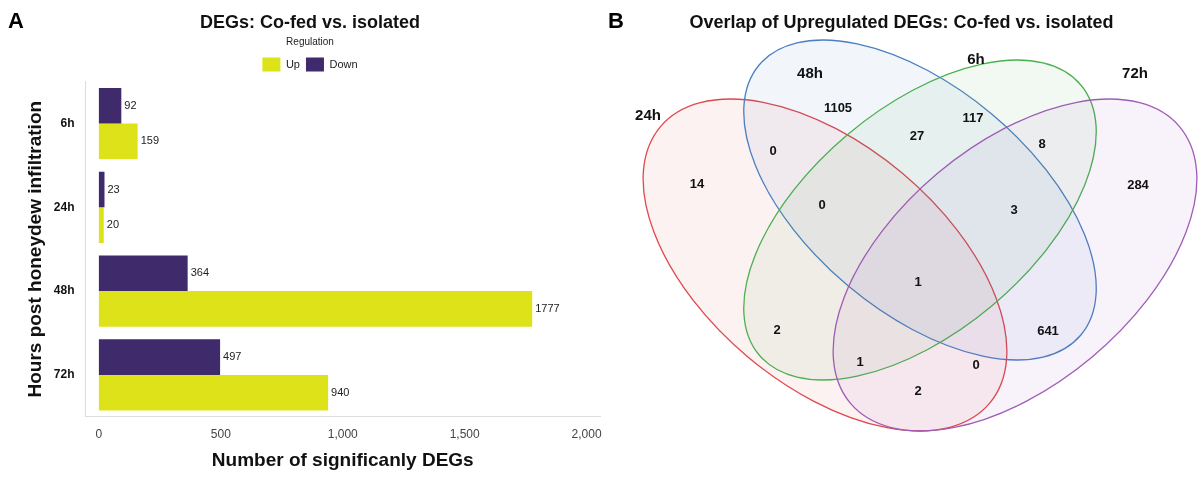  What do you see at coordinates (34, 249) in the screenshot?
I see `y-axis-title: Hours post honeydew infiltration` at bounding box center [34, 249].